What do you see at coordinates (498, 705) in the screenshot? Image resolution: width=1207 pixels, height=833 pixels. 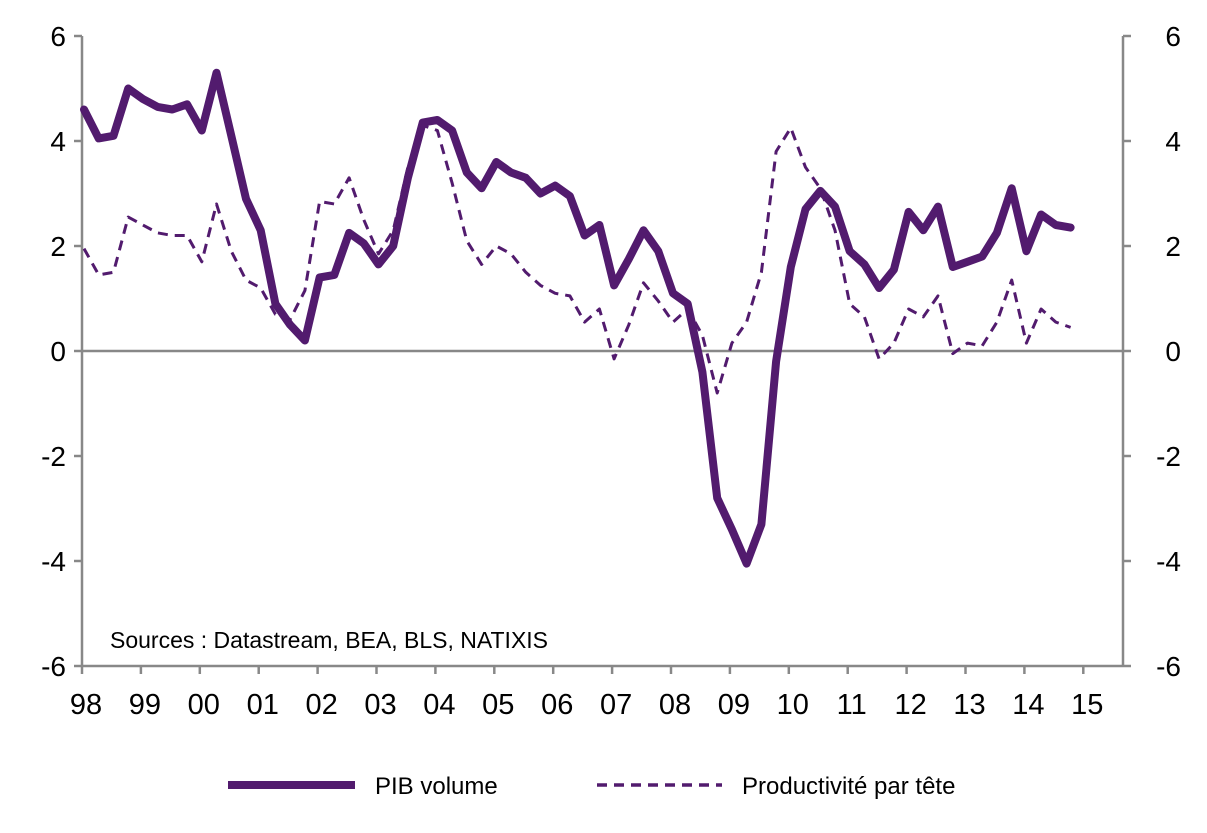 I see `x-tick-label: 05` at bounding box center [498, 705].